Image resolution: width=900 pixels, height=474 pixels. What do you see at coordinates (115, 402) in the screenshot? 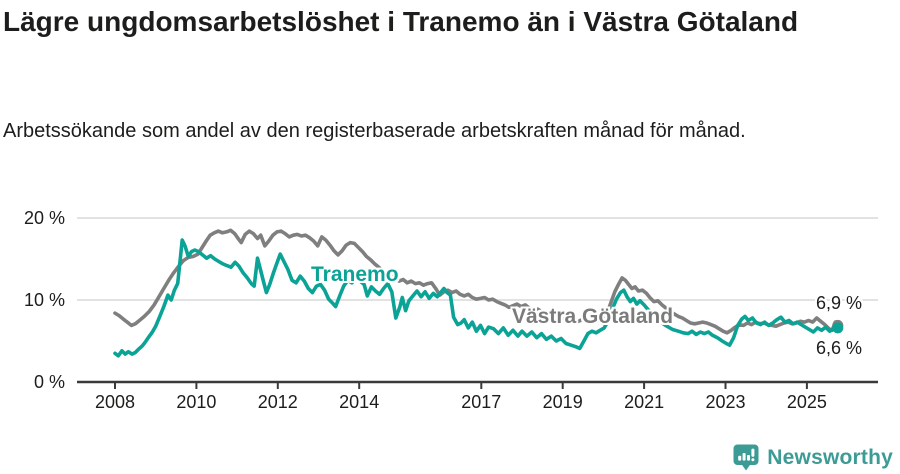
I see `x-tick-label: 2008` at bounding box center [115, 402].